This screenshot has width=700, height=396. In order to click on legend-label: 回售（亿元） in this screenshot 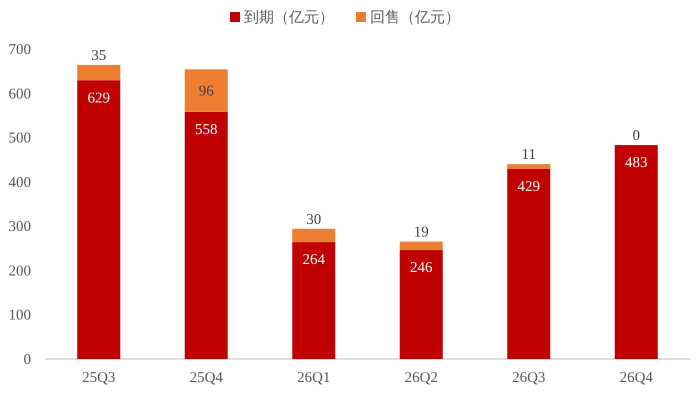, I will do `click(415, 17)`.